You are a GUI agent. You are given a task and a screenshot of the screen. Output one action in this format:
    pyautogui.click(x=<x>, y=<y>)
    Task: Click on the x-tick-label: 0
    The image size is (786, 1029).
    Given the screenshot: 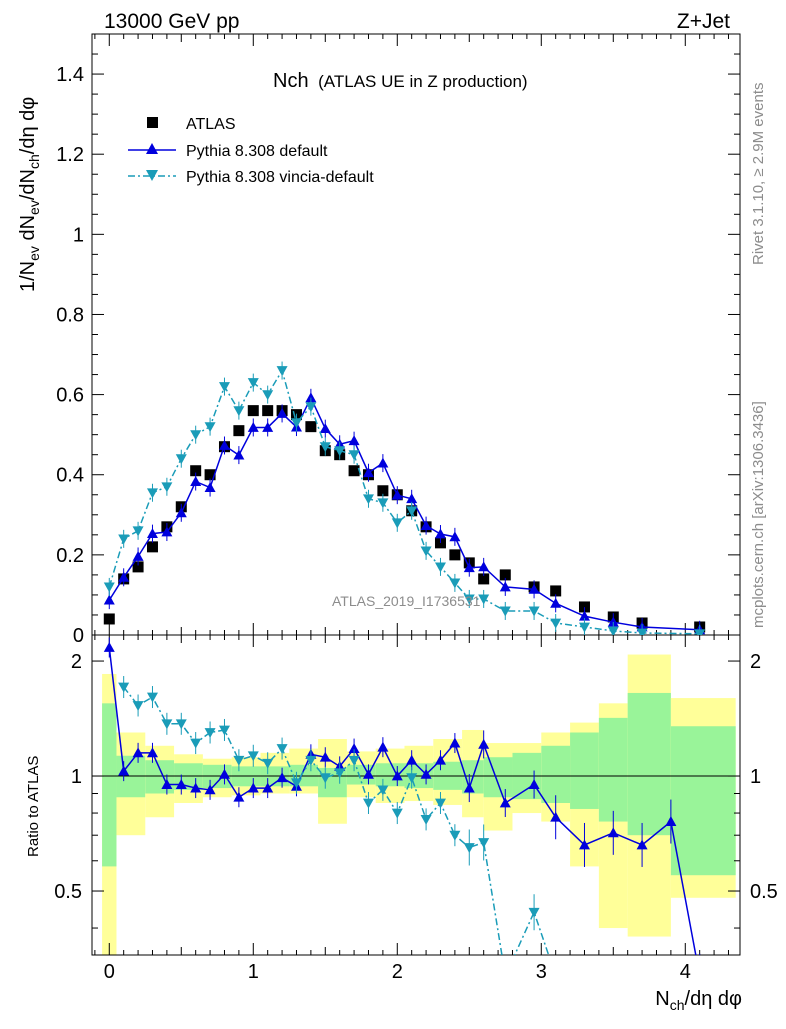 What is the action you would take?
    pyautogui.click(x=109, y=972)
    